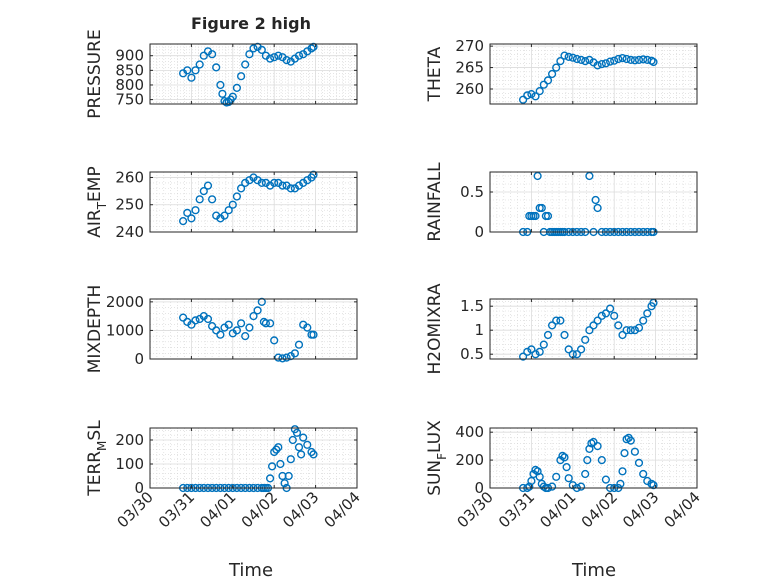  I want to click on y-tick-label: 750, so click(129, 100).